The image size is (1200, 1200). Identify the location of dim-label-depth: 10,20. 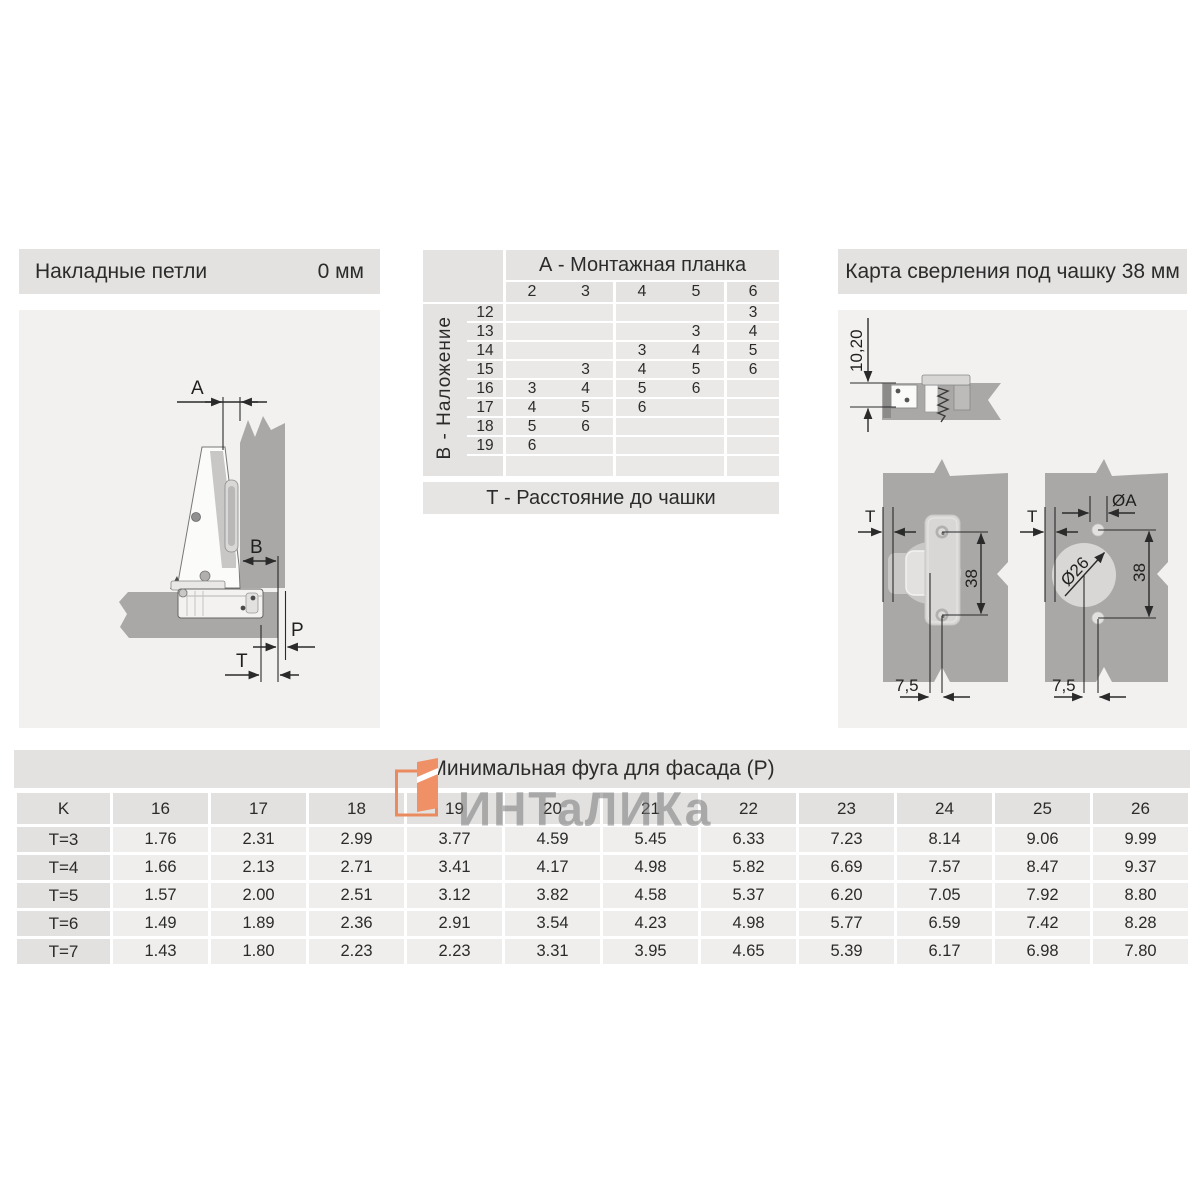
(856, 350).